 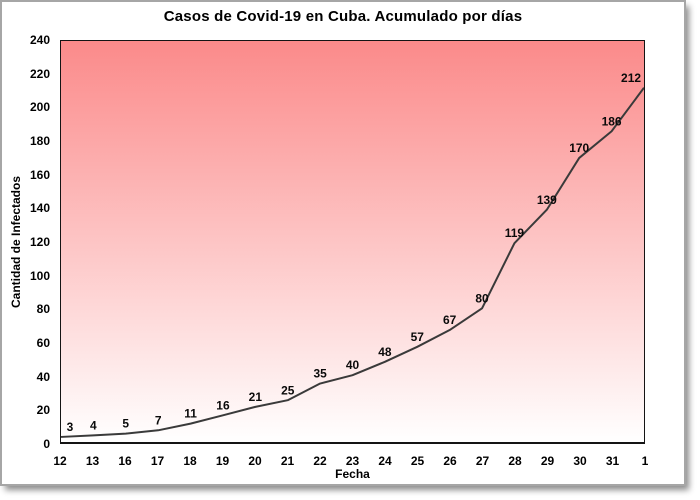 I want to click on data-point-label: 35, so click(x=320, y=374).